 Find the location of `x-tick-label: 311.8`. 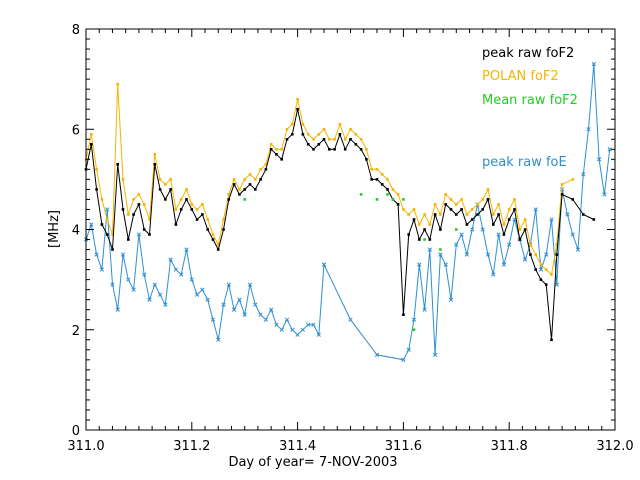

x-tick-label: 311.8 is located at coordinates (509, 446).